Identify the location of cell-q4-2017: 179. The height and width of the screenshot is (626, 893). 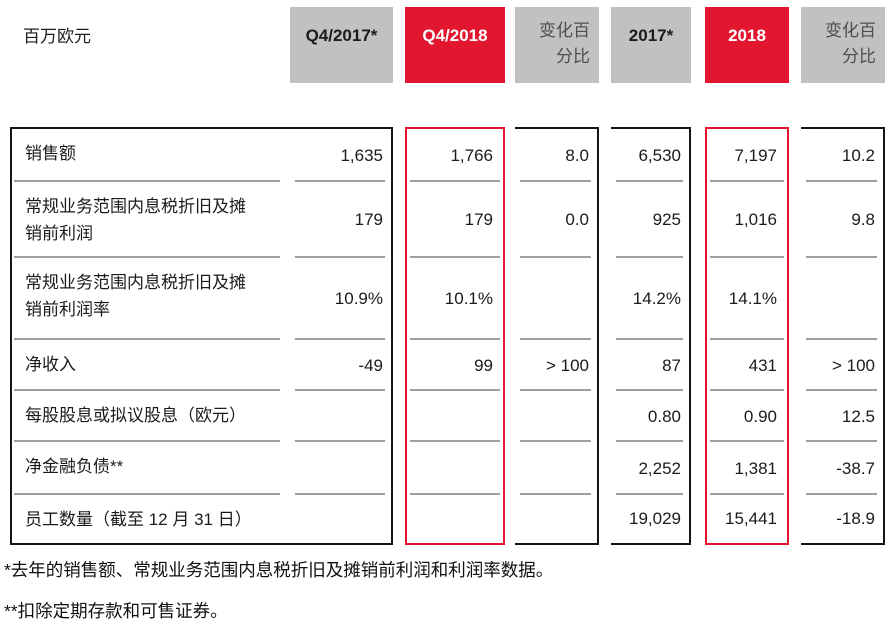
(341, 220).